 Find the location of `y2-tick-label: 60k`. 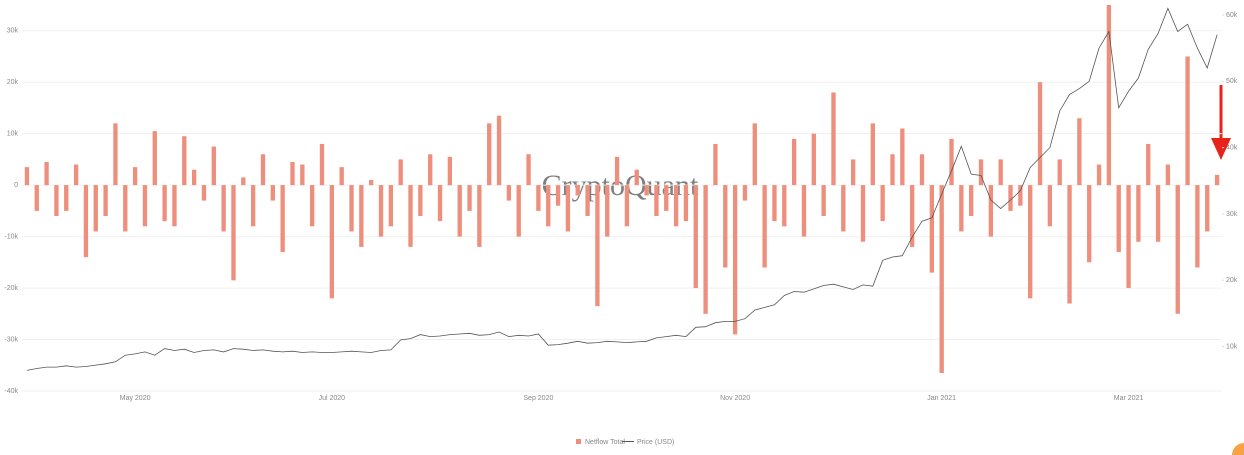

y2-tick-label: 60k is located at coordinates (1232, 15).